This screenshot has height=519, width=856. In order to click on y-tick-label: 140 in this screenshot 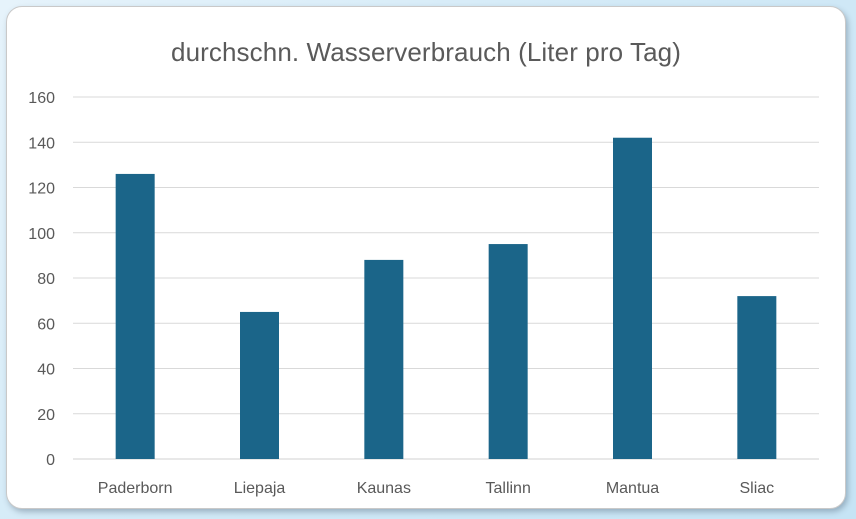, I will do `click(41, 143)`.